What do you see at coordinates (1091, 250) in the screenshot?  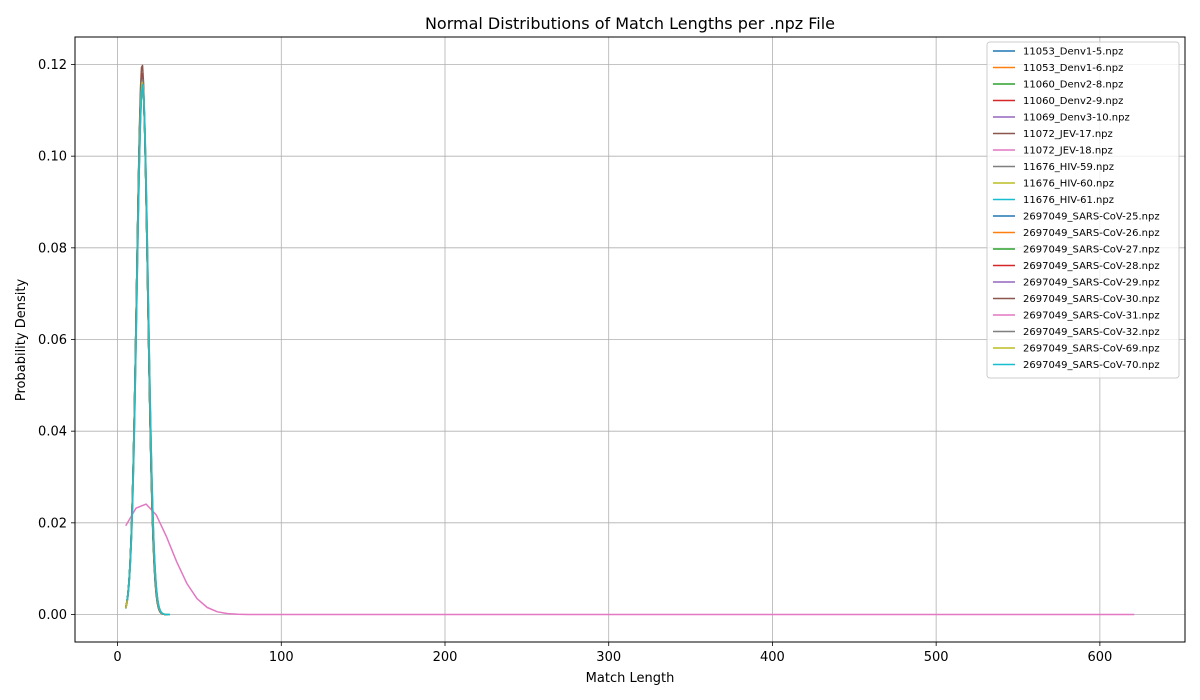 I see `legend-label: 2697049_SARS-CoV-27.npz` at bounding box center [1091, 250].